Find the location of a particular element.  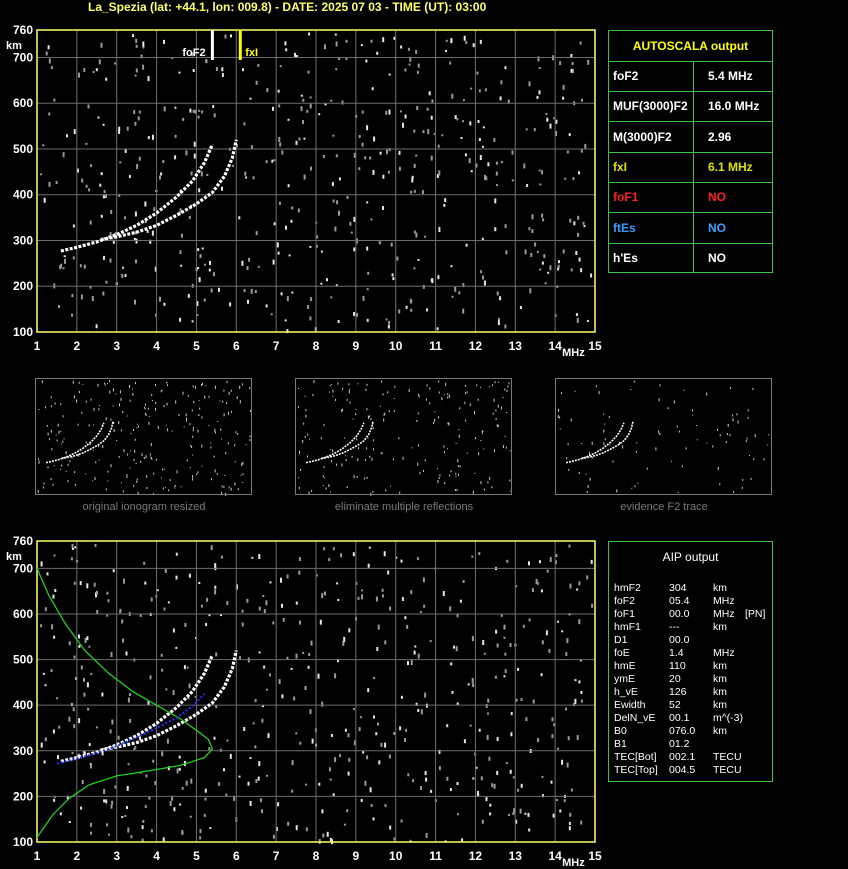

thumb-trace is located at coordinates (335, 443).